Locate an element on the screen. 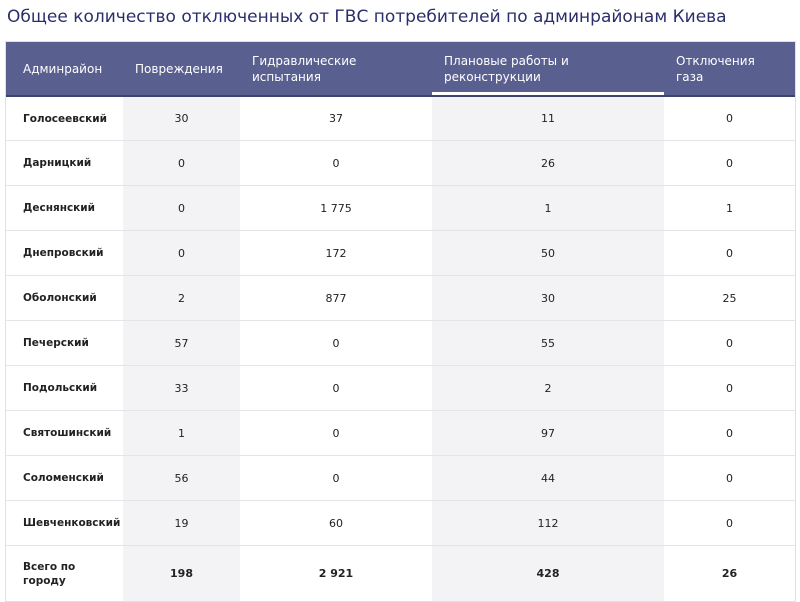 This screenshot has height=602, width=800. cell-planned-value: 2 is located at coordinates (548, 388).